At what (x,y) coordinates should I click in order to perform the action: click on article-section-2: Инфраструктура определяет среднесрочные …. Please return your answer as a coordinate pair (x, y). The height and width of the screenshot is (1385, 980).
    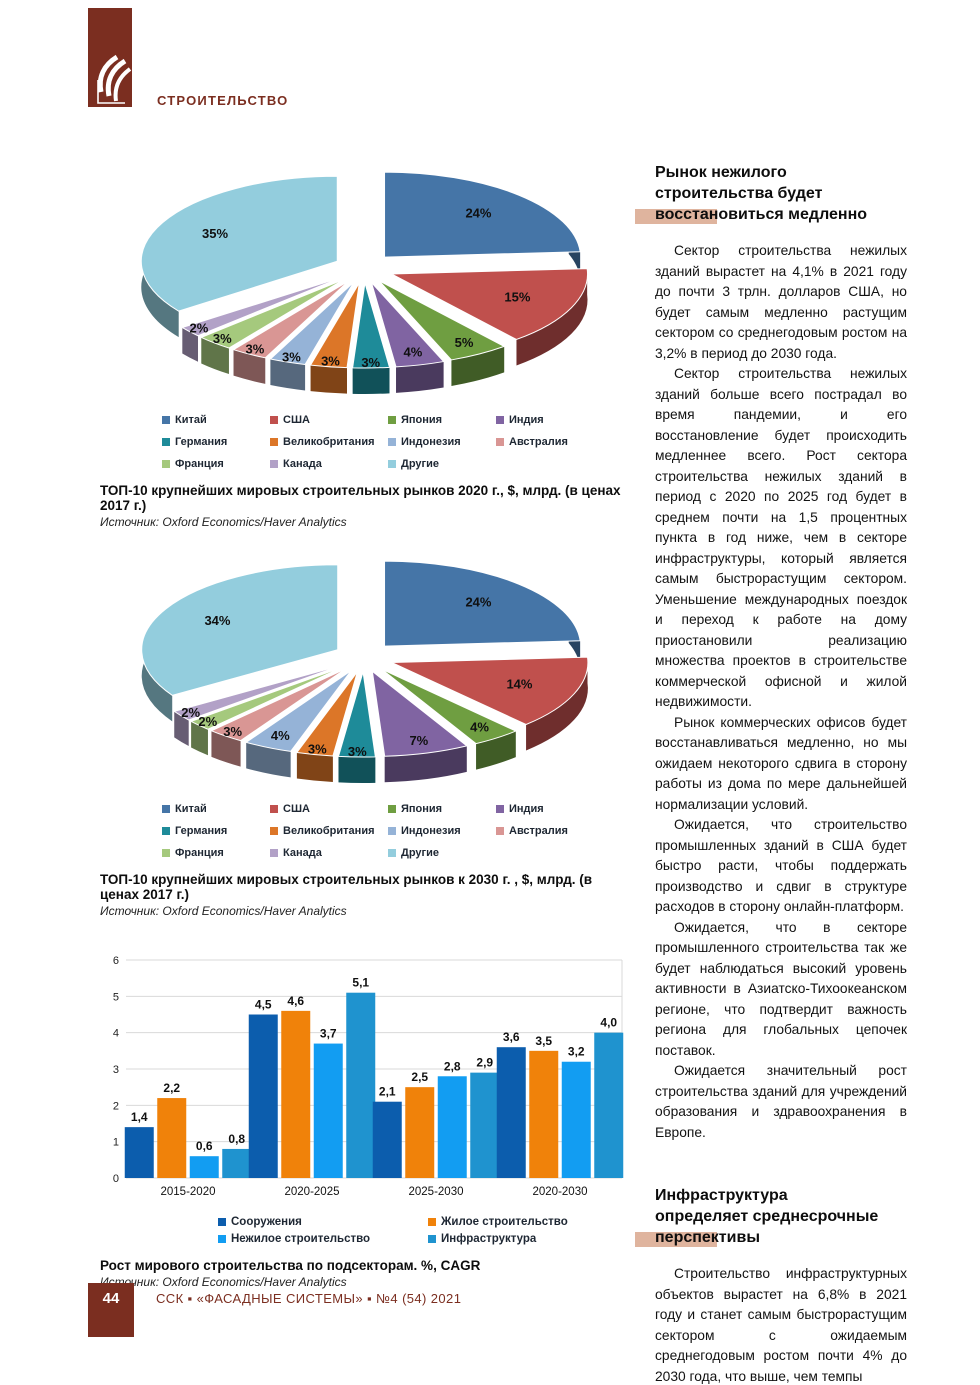
    Looking at the image, I should click on (771, 1285).